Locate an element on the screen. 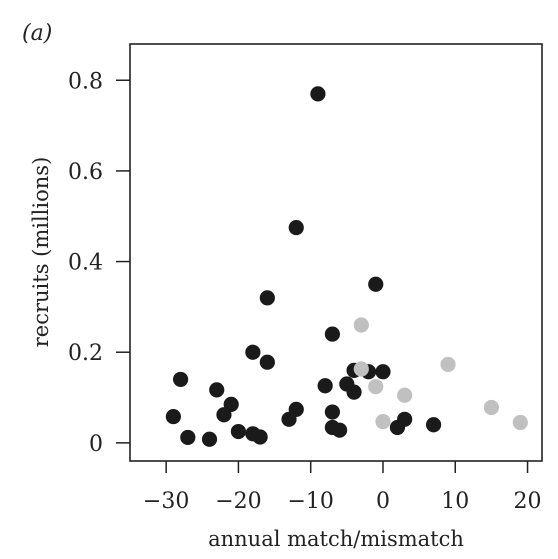 This screenshot has height=559, width=558. y-tick-label: 0.6 is located at coordinates (85, 172).